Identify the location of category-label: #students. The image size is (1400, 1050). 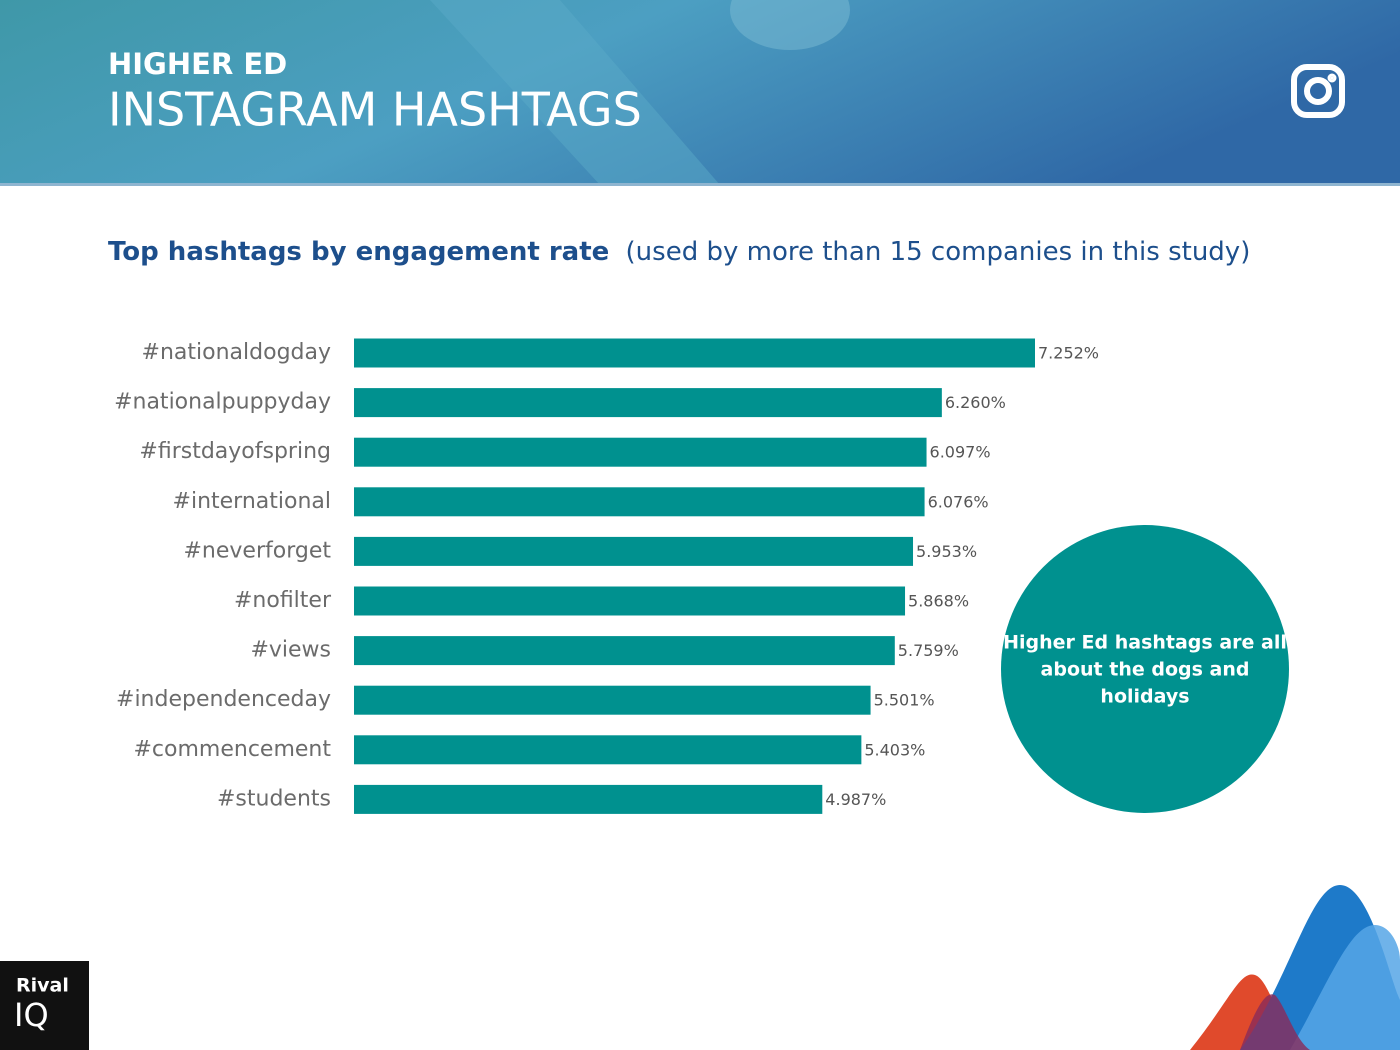
(274, 798).